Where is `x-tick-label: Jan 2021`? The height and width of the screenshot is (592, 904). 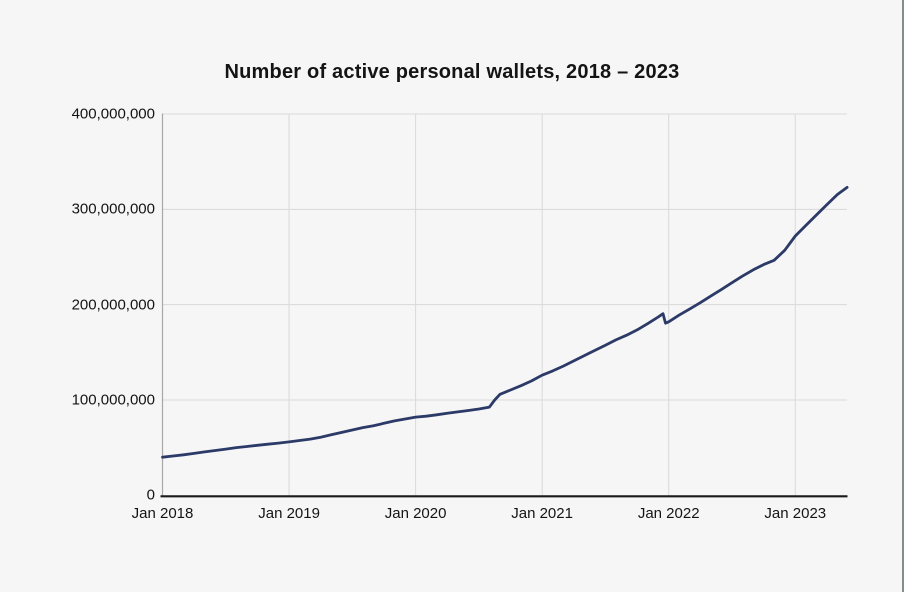 x-tick-label: Jan 2021 is located at coordinates (542, 513).